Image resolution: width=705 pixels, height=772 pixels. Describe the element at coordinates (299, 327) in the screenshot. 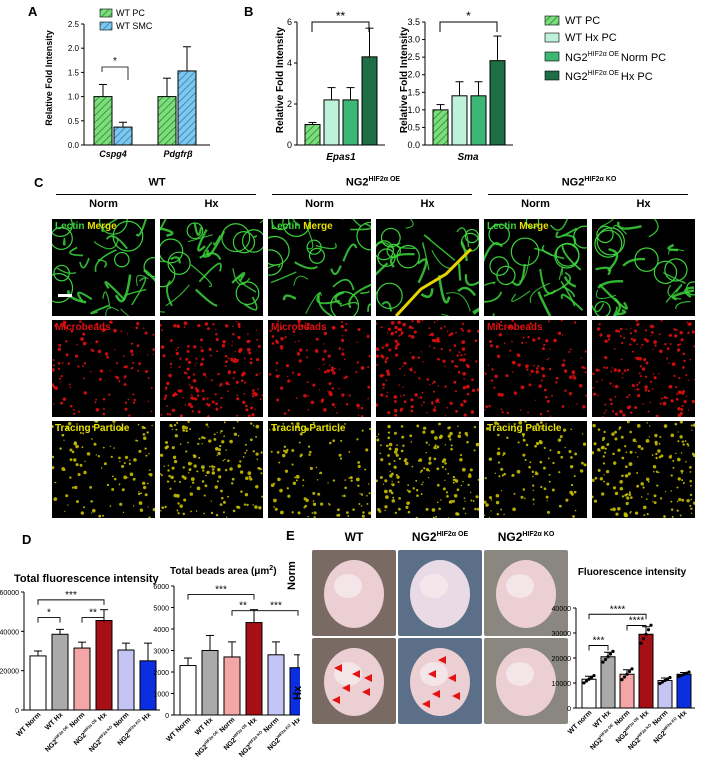

I see `channel-label: Microbeads` at that location.